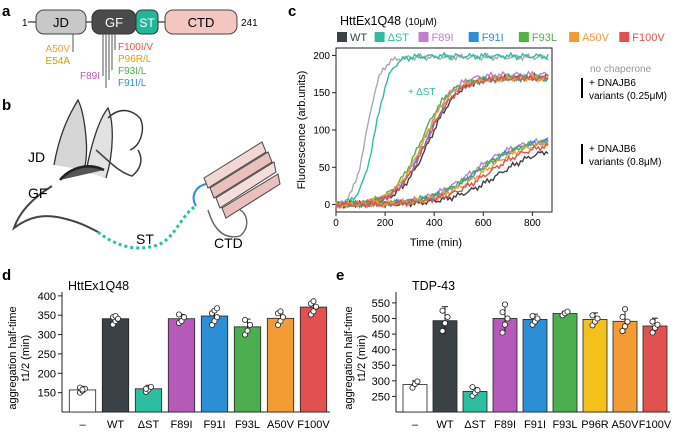 Image resolution: width=675 pixels, height=435 pixels. Describe the element at coordinates (433, 286) in the screenshot. I see `panel-e-title: TDP-43` at that location.